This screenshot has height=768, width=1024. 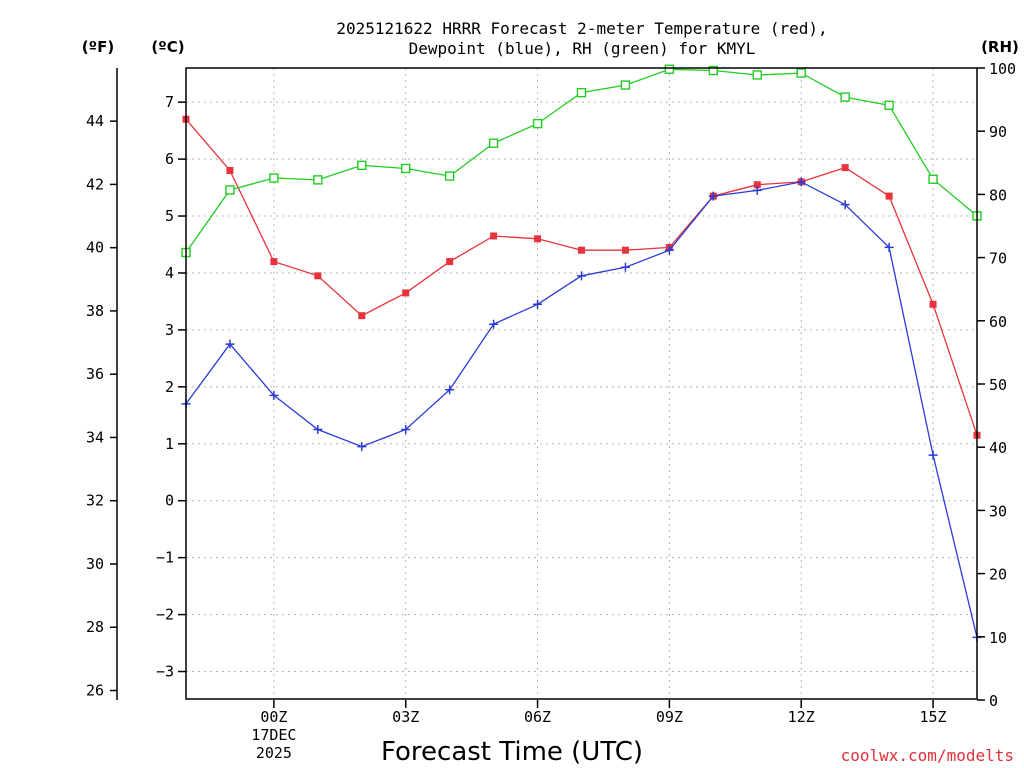 What do you see at coordinates (998, 638) in the screenshot?
I see `rh-tick-label: 10` at bounding box center [998, 638].